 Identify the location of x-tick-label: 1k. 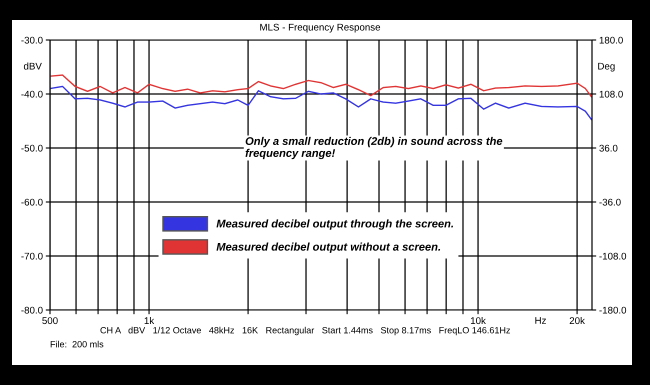
(149, 320).